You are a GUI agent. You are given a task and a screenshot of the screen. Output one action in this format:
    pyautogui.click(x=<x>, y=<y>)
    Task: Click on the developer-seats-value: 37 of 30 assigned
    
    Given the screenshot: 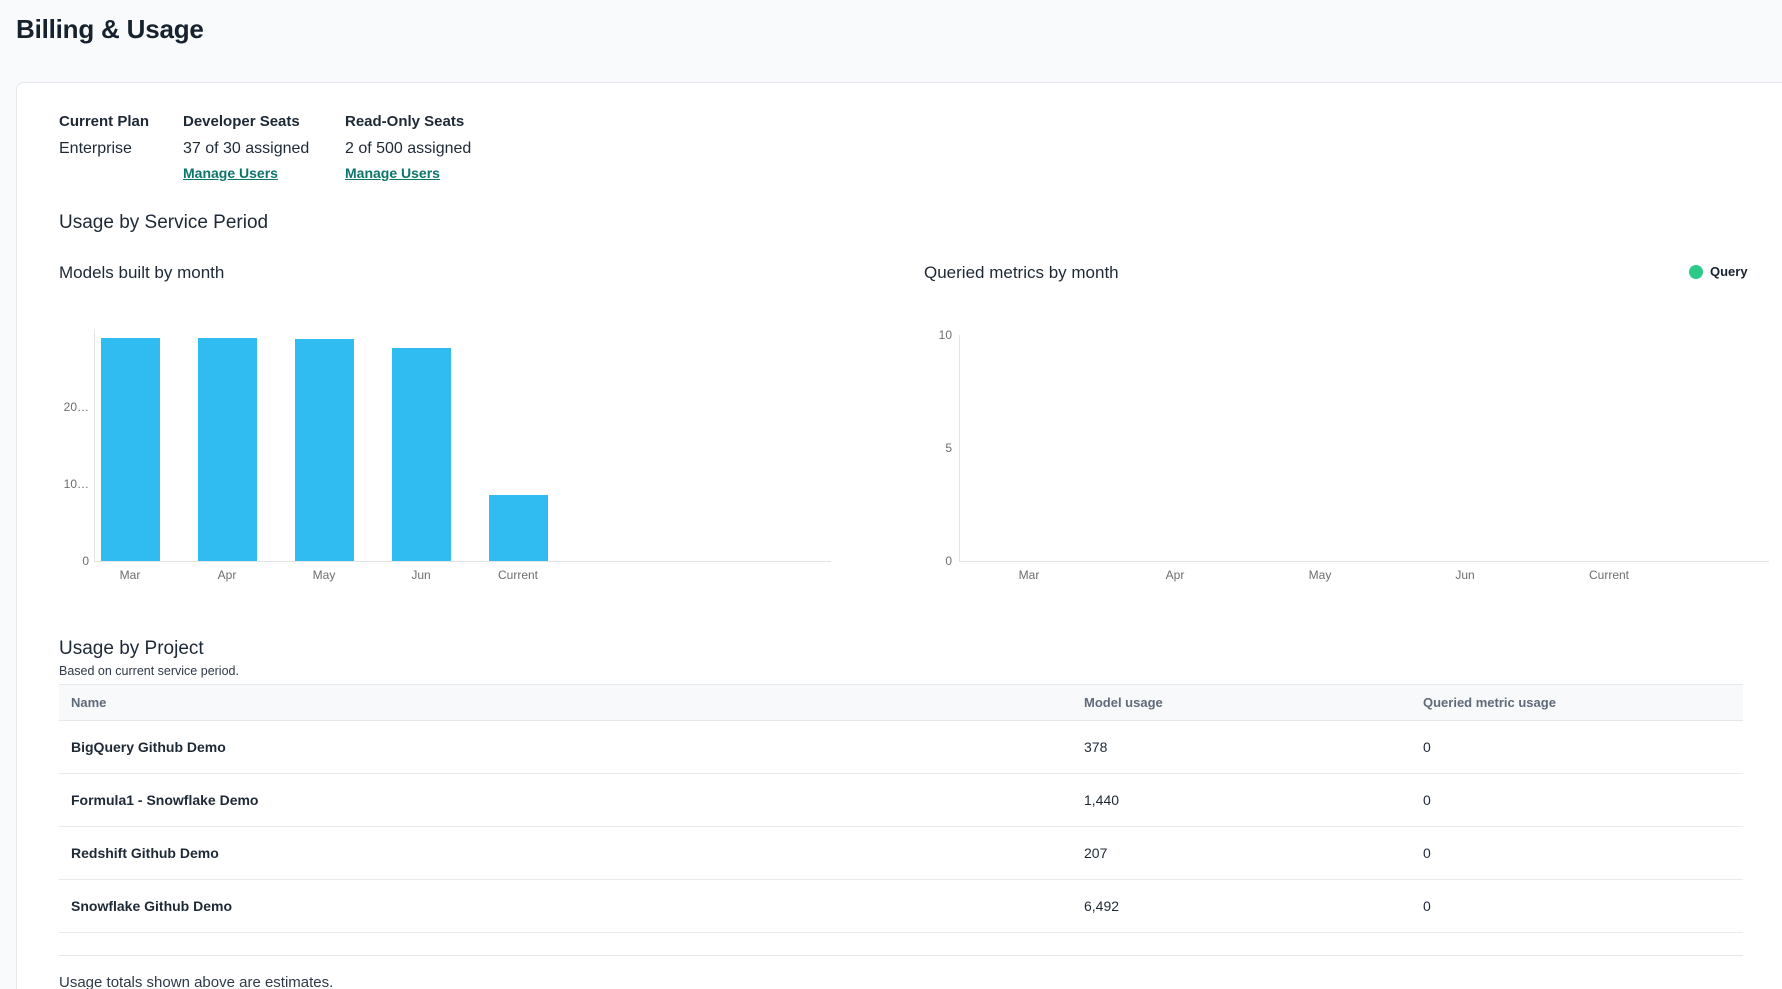 What is the action you would take?
    pyautogui.click(x=246, y=148)
    